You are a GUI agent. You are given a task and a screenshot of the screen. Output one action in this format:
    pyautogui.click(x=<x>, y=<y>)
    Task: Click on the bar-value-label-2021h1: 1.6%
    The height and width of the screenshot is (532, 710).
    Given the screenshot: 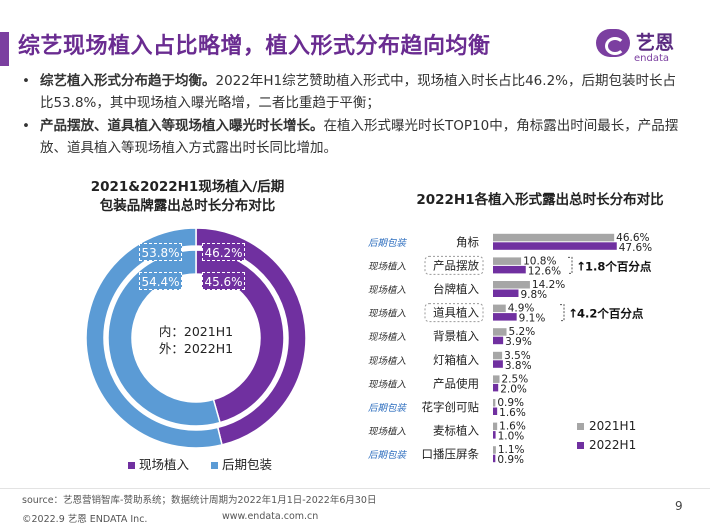 What is the action you would take?
    pyautogui.click(x=512, y=427)
    